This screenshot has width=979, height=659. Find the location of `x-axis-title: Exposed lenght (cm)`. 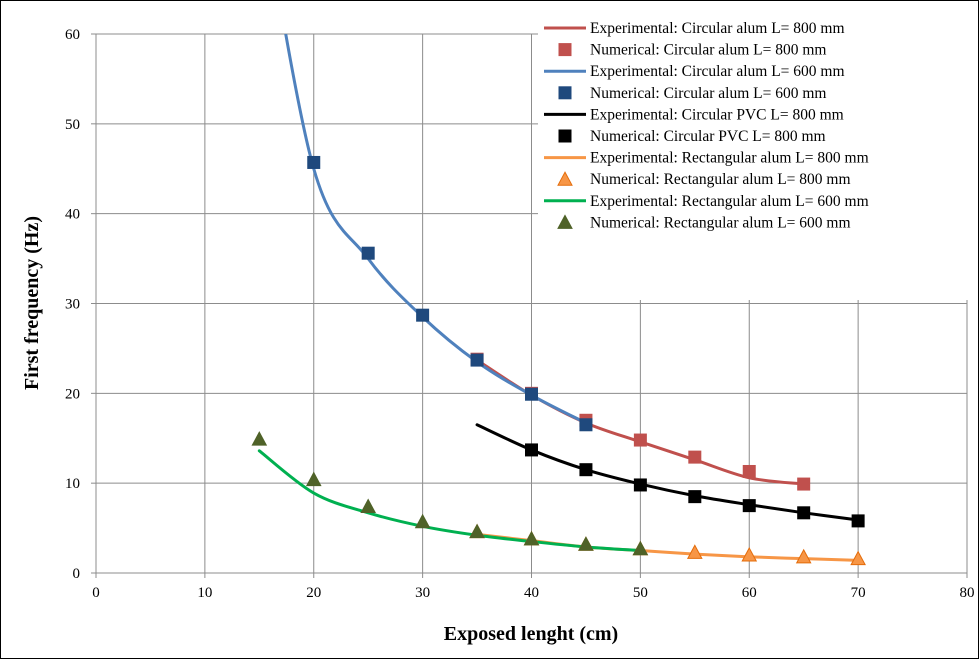

x-axis-title: Exposed lenght (cm) is located at coordinates (531, 634).